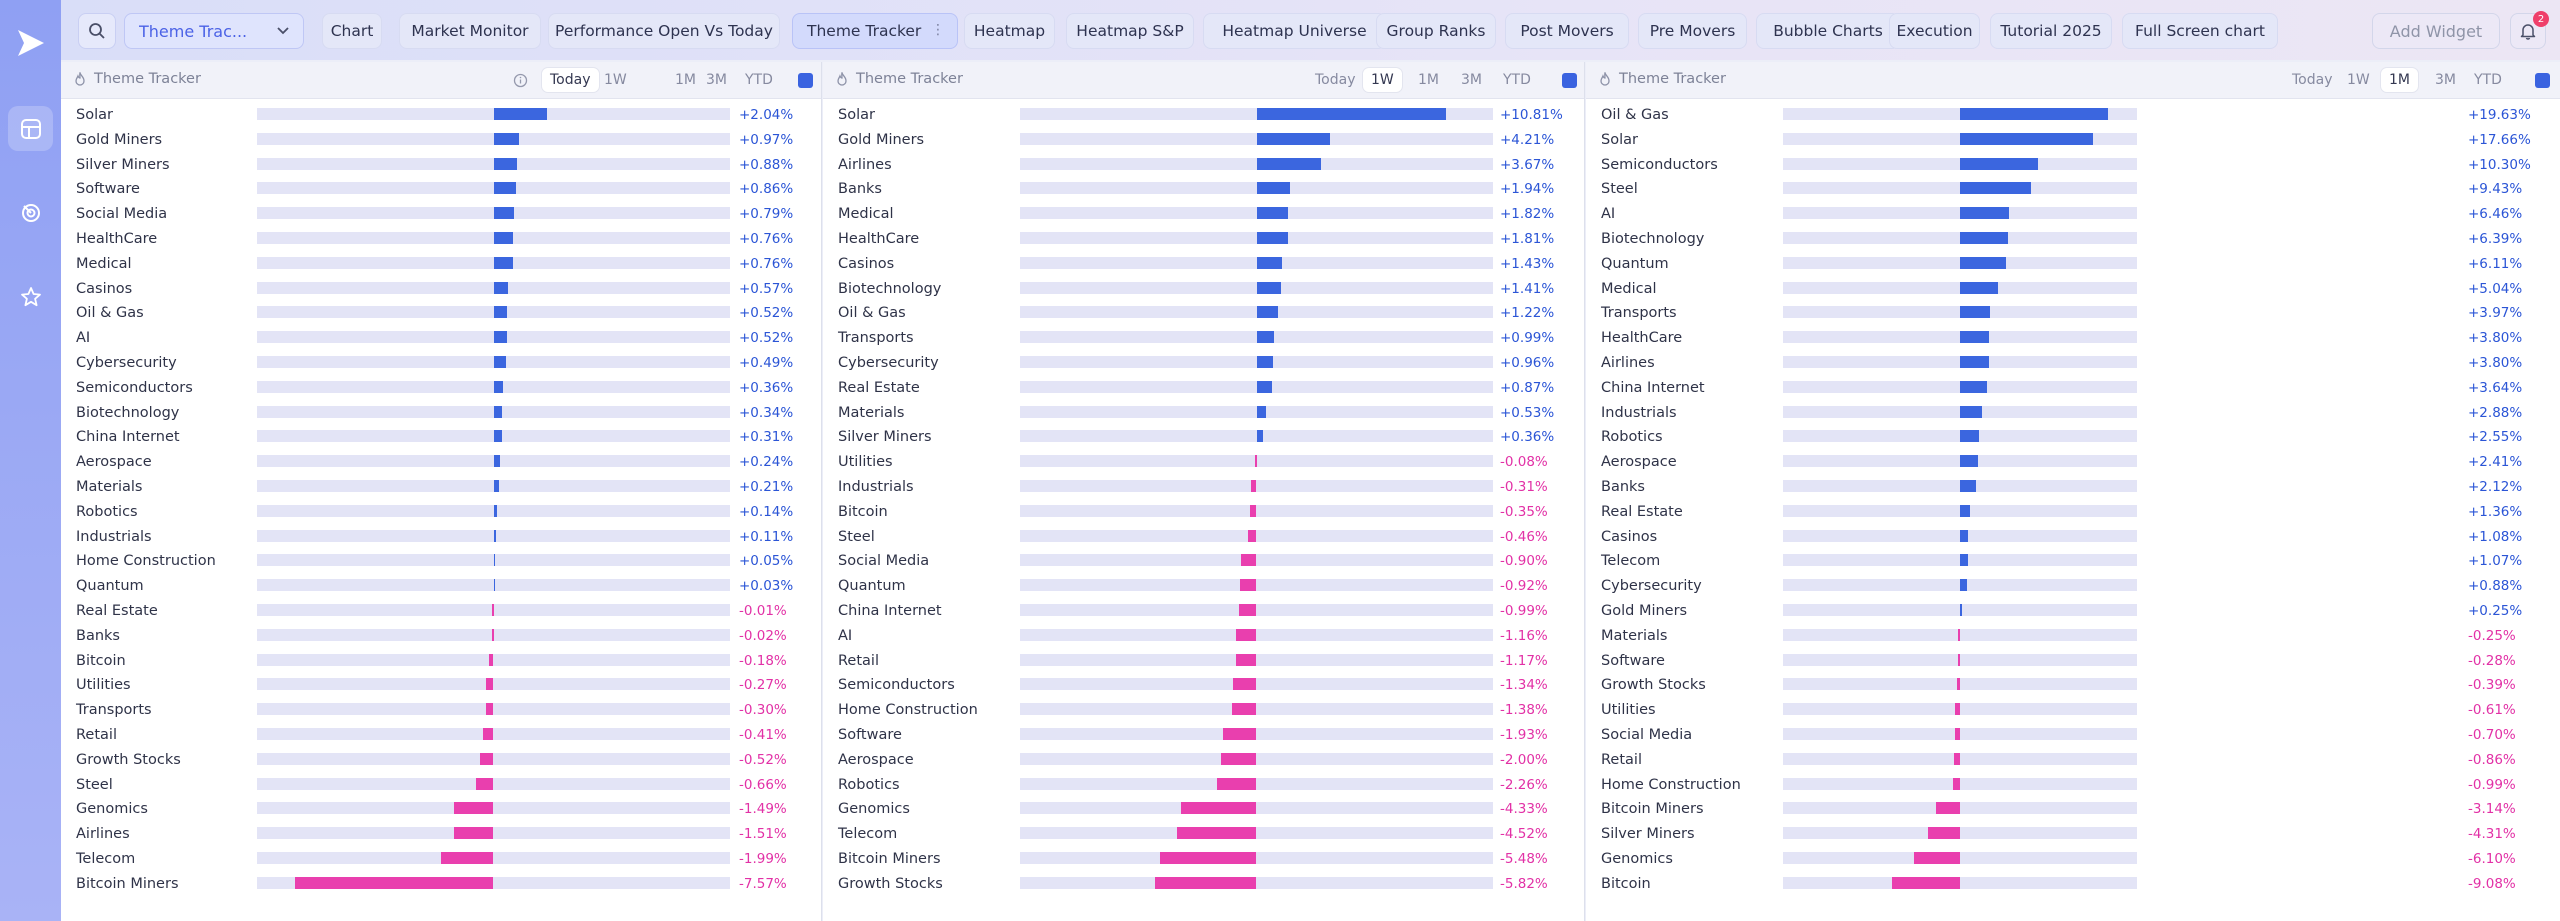 The height and width of the screenshot is (921, 2560). Describe the element at coordinates (1203, 413) in the screenshot. I see `list-item: Materials +0.53%` at that location.